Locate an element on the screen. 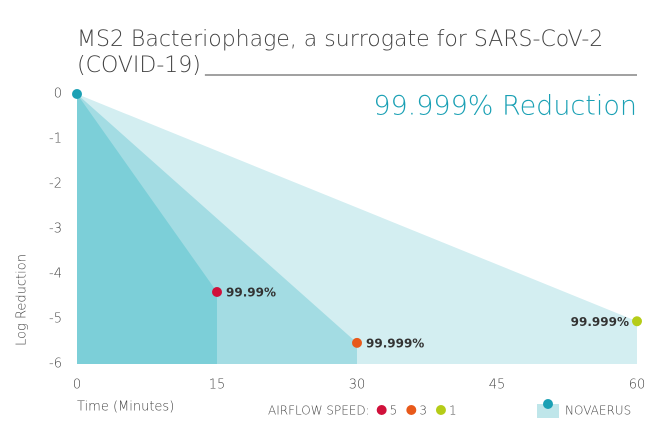  y-tick-label: -1 is located at coordinates (55, 139).